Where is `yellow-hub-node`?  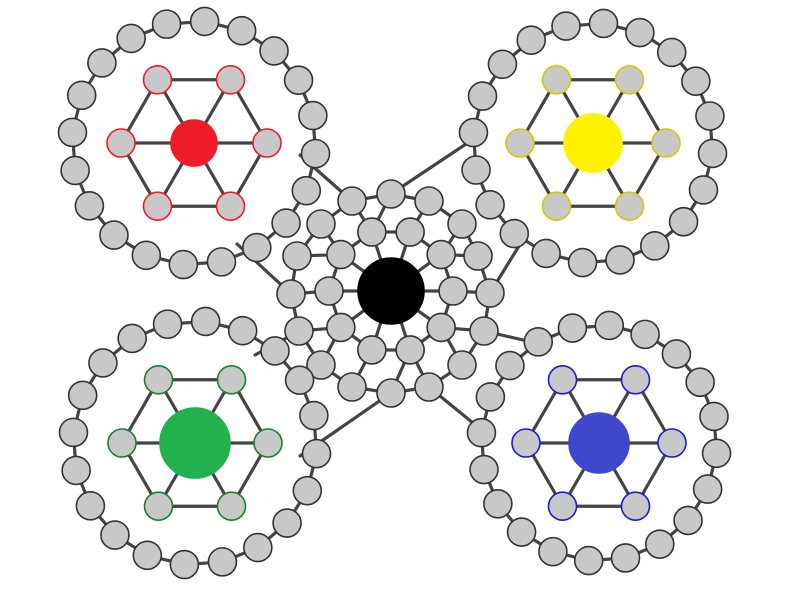 yellow-hub-node is located at coordinates (593, 143).